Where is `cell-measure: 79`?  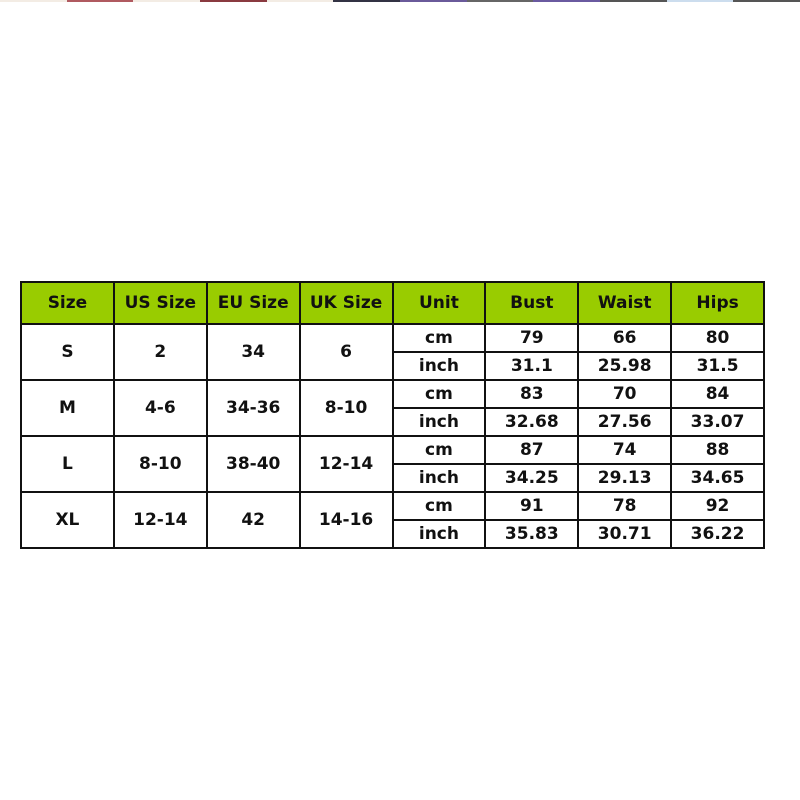 cell-measure: 79 is located at coordinates (532, 338).